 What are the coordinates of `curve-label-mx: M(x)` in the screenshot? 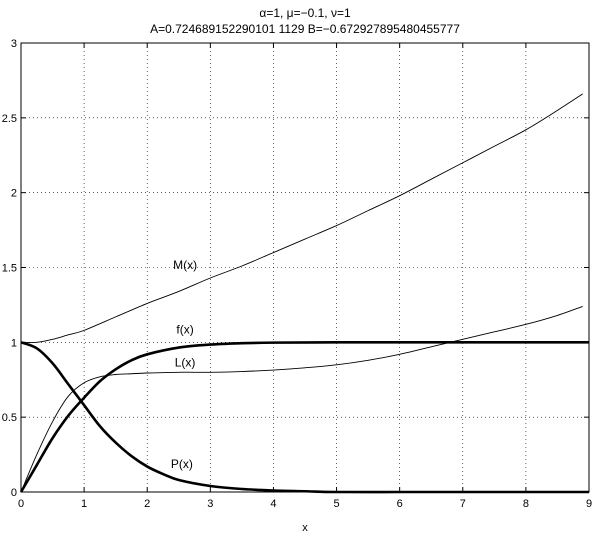 It's located at (185, 265).